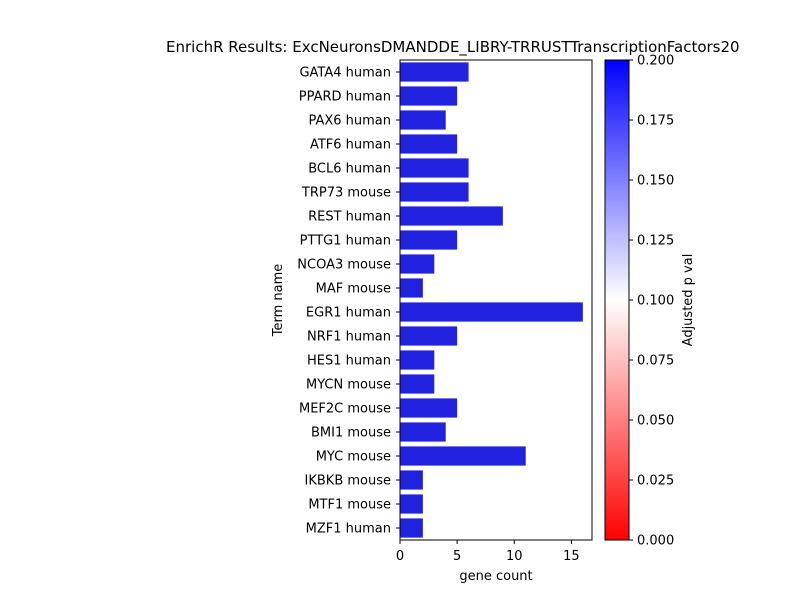  I want to click on y-tick-label: REST human, so click(349, 217).